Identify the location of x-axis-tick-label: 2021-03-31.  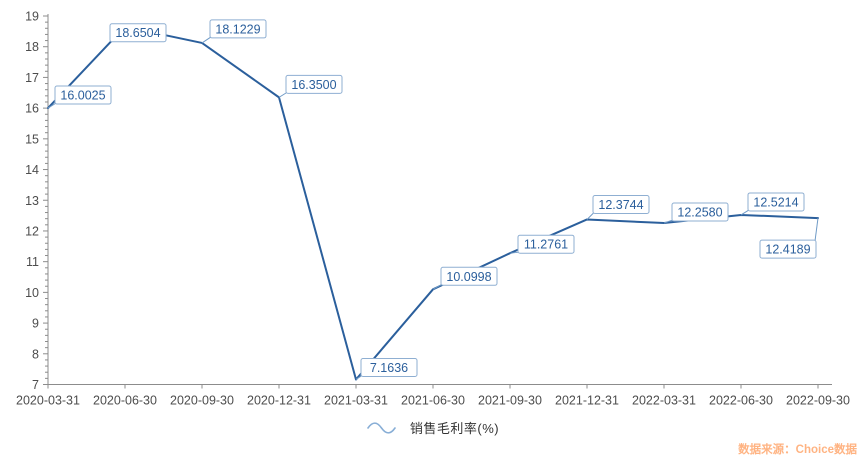
(356, 401).